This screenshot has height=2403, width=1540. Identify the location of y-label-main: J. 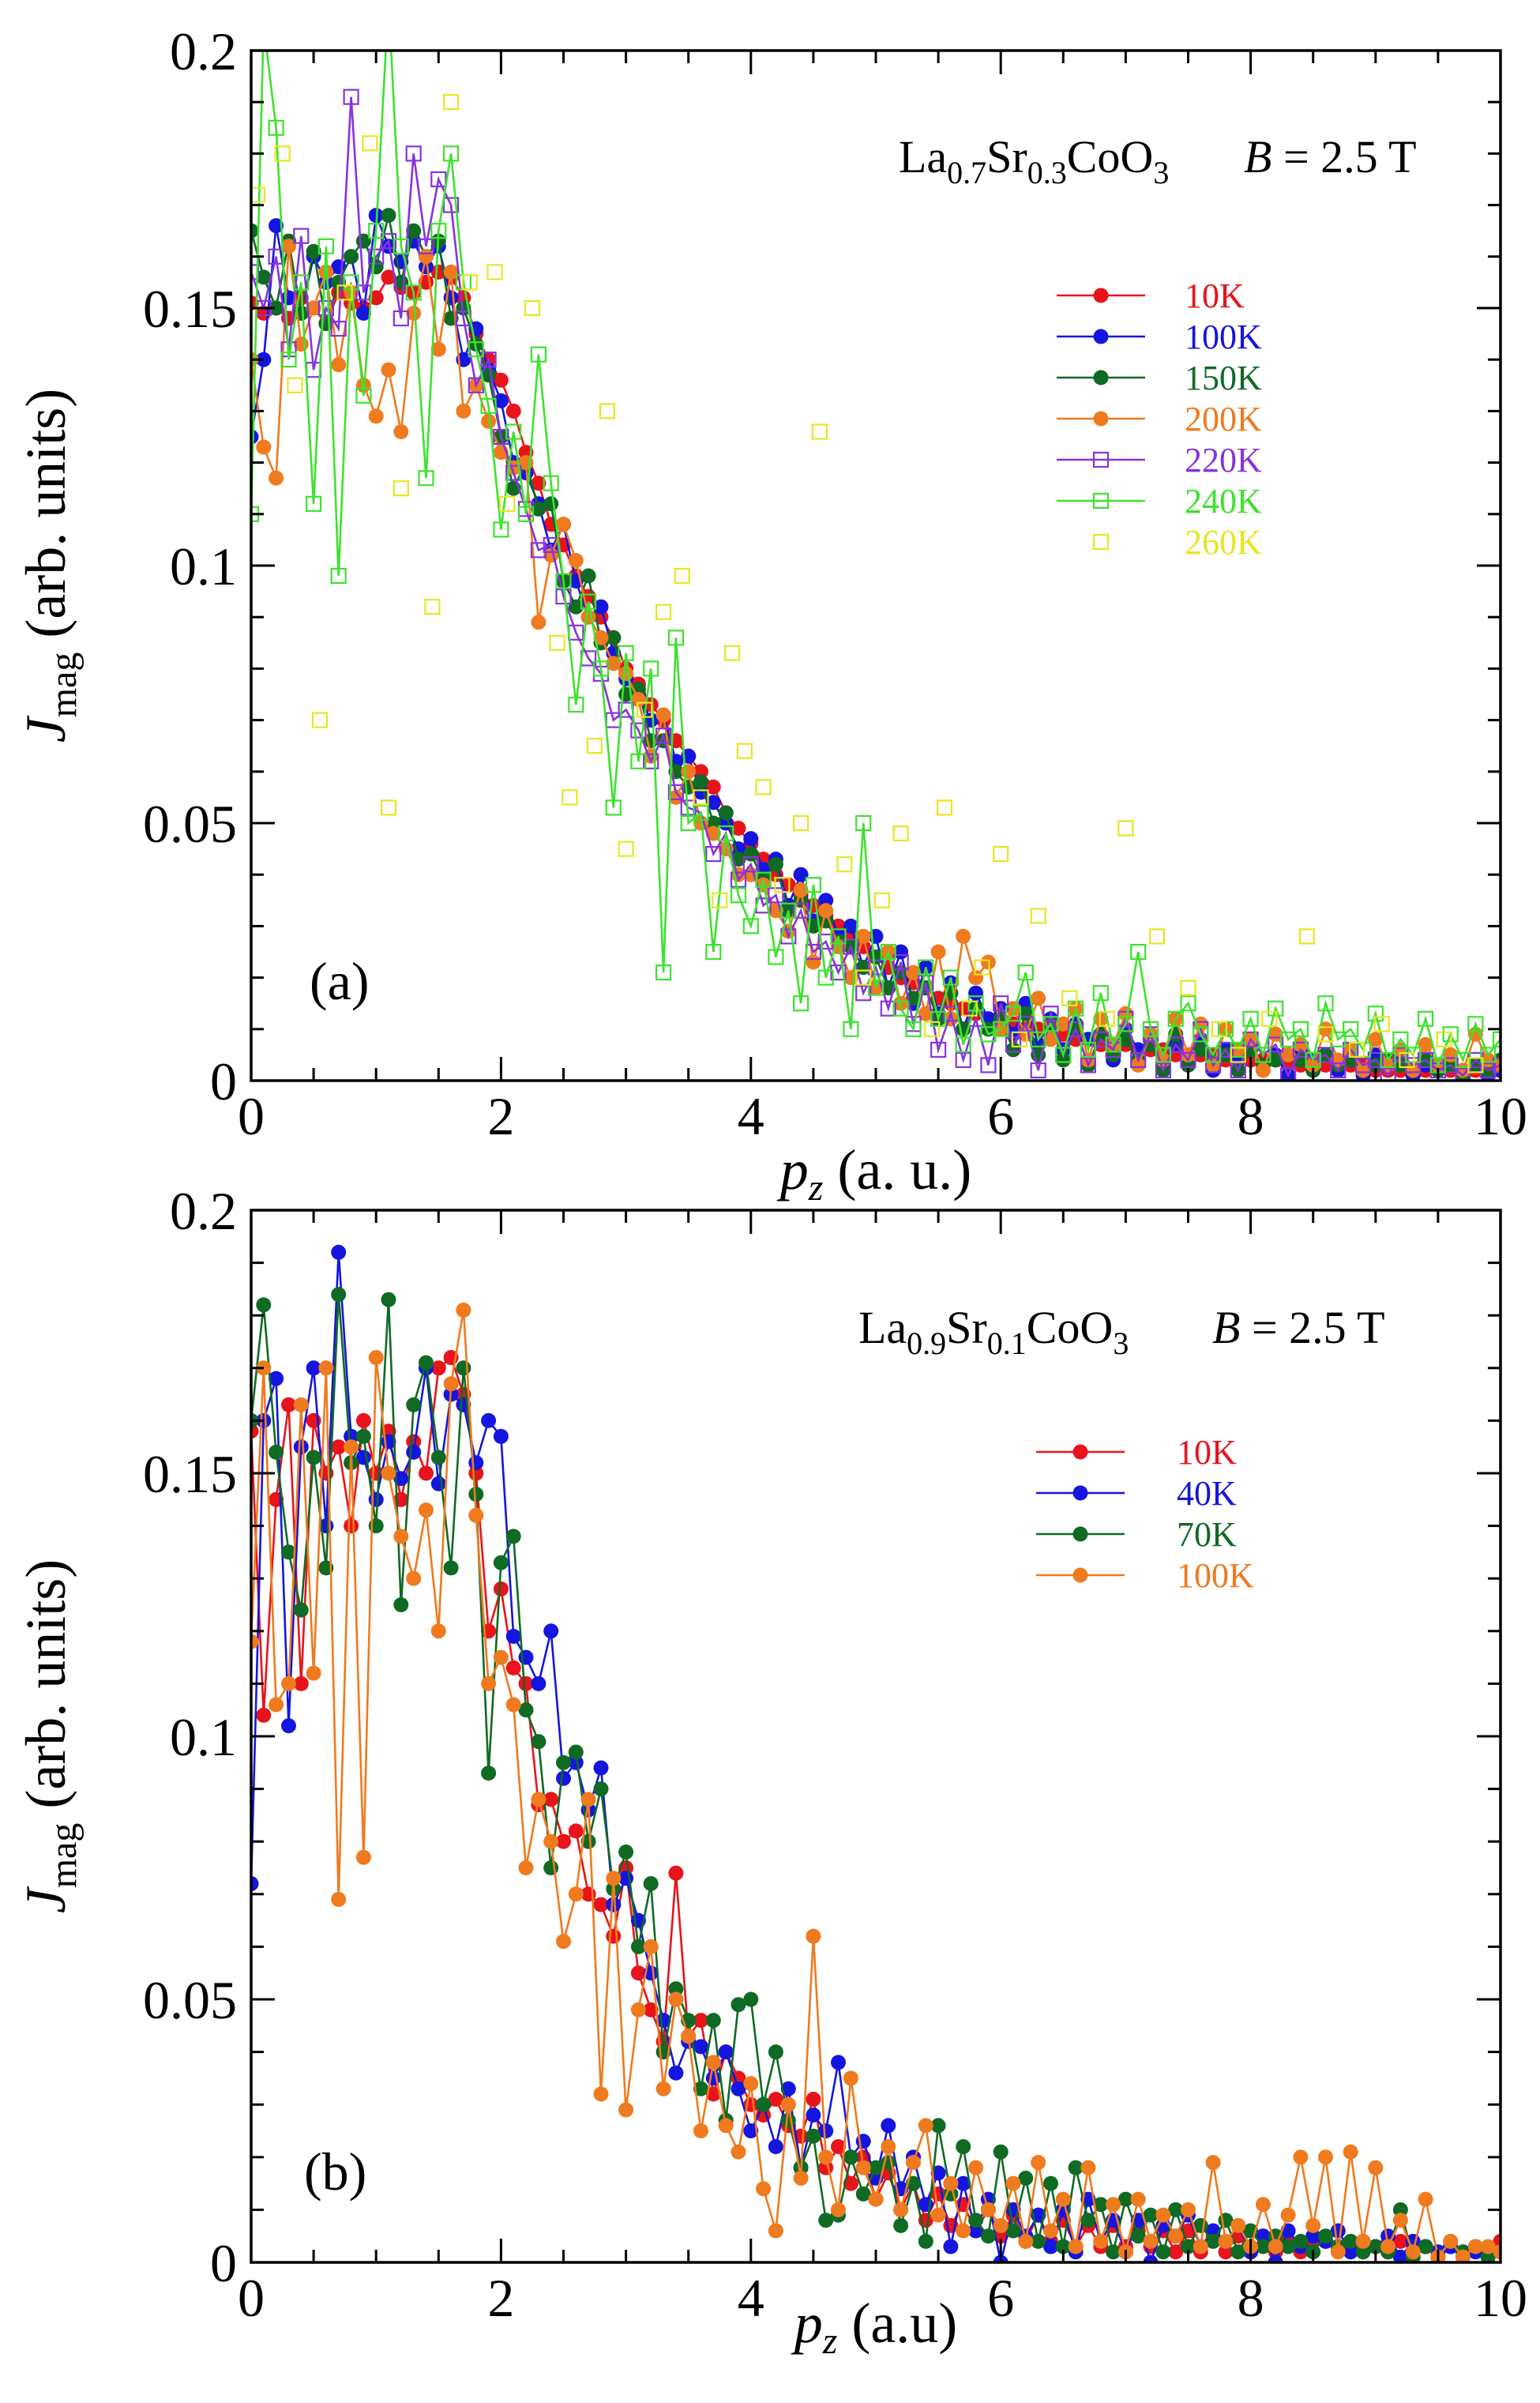
(45, 729).